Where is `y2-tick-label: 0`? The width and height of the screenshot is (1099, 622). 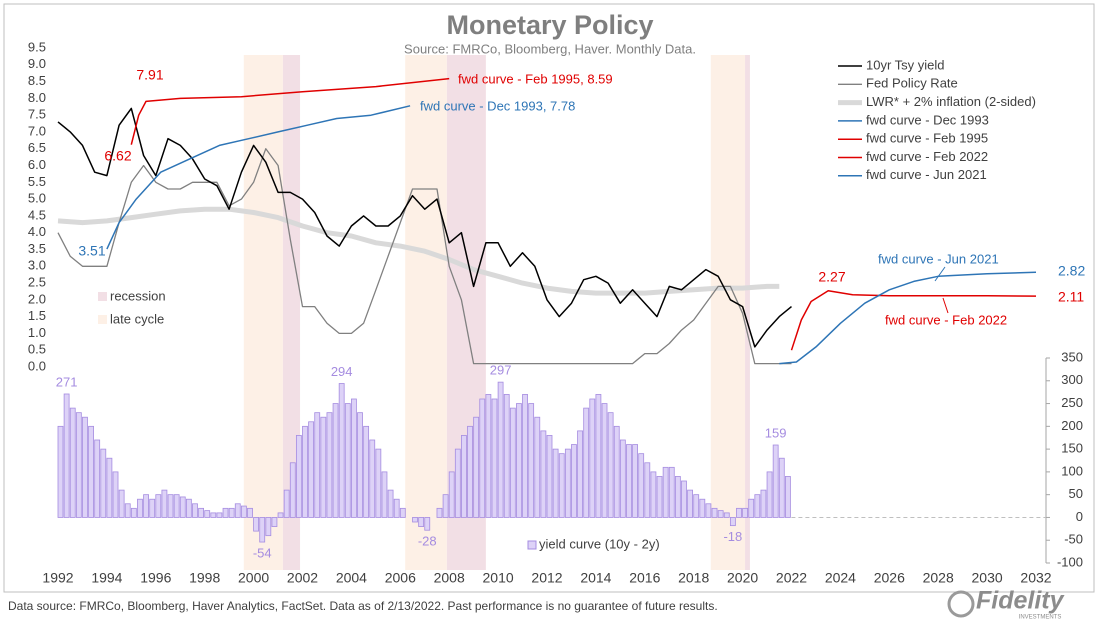
y2-tick-label: 0 is located at coordinates (1079, 516).